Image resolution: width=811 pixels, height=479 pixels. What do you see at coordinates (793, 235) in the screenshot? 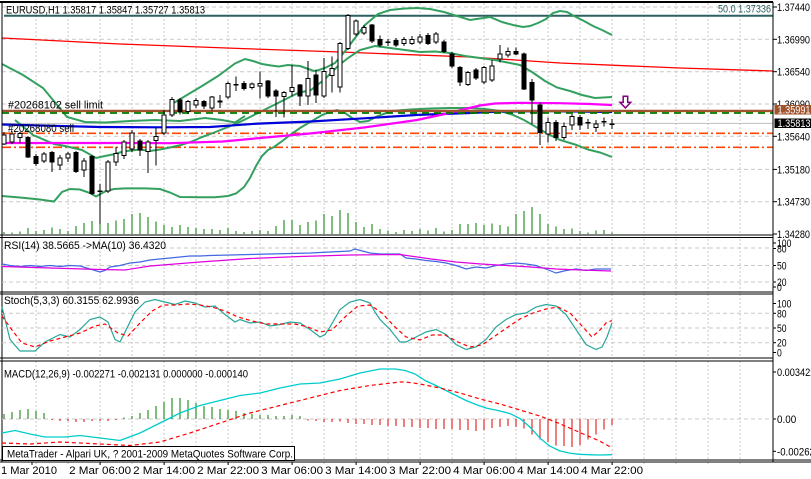
I see `svg-text: 1.34280` at bounding box center [793, 235].